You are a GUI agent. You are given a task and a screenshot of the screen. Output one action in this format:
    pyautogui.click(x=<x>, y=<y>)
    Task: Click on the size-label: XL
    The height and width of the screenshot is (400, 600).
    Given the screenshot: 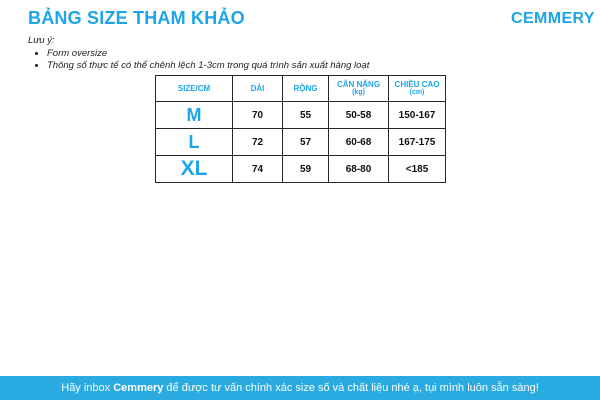 What is the action you would take?
    pyautogui.click(x=194, y=169)
    